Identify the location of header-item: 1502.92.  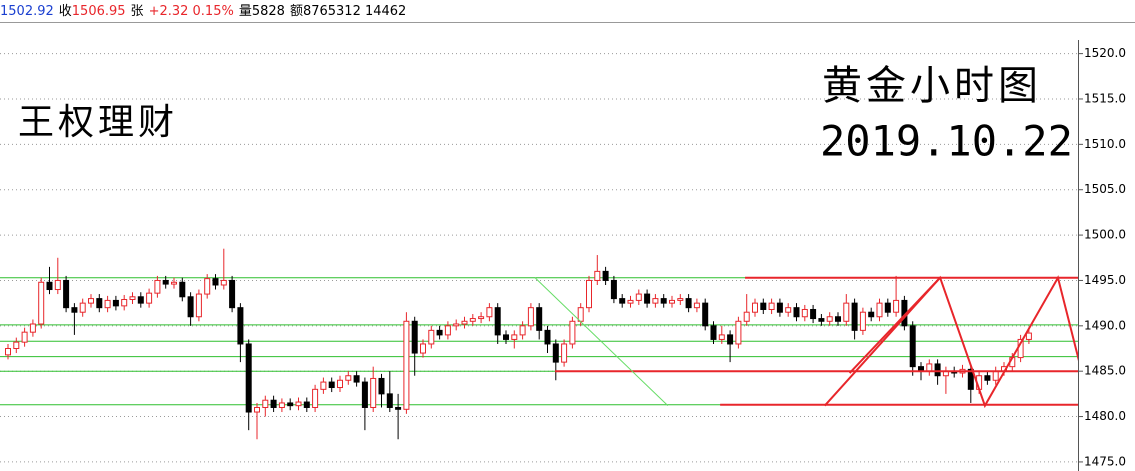
(27, 11).